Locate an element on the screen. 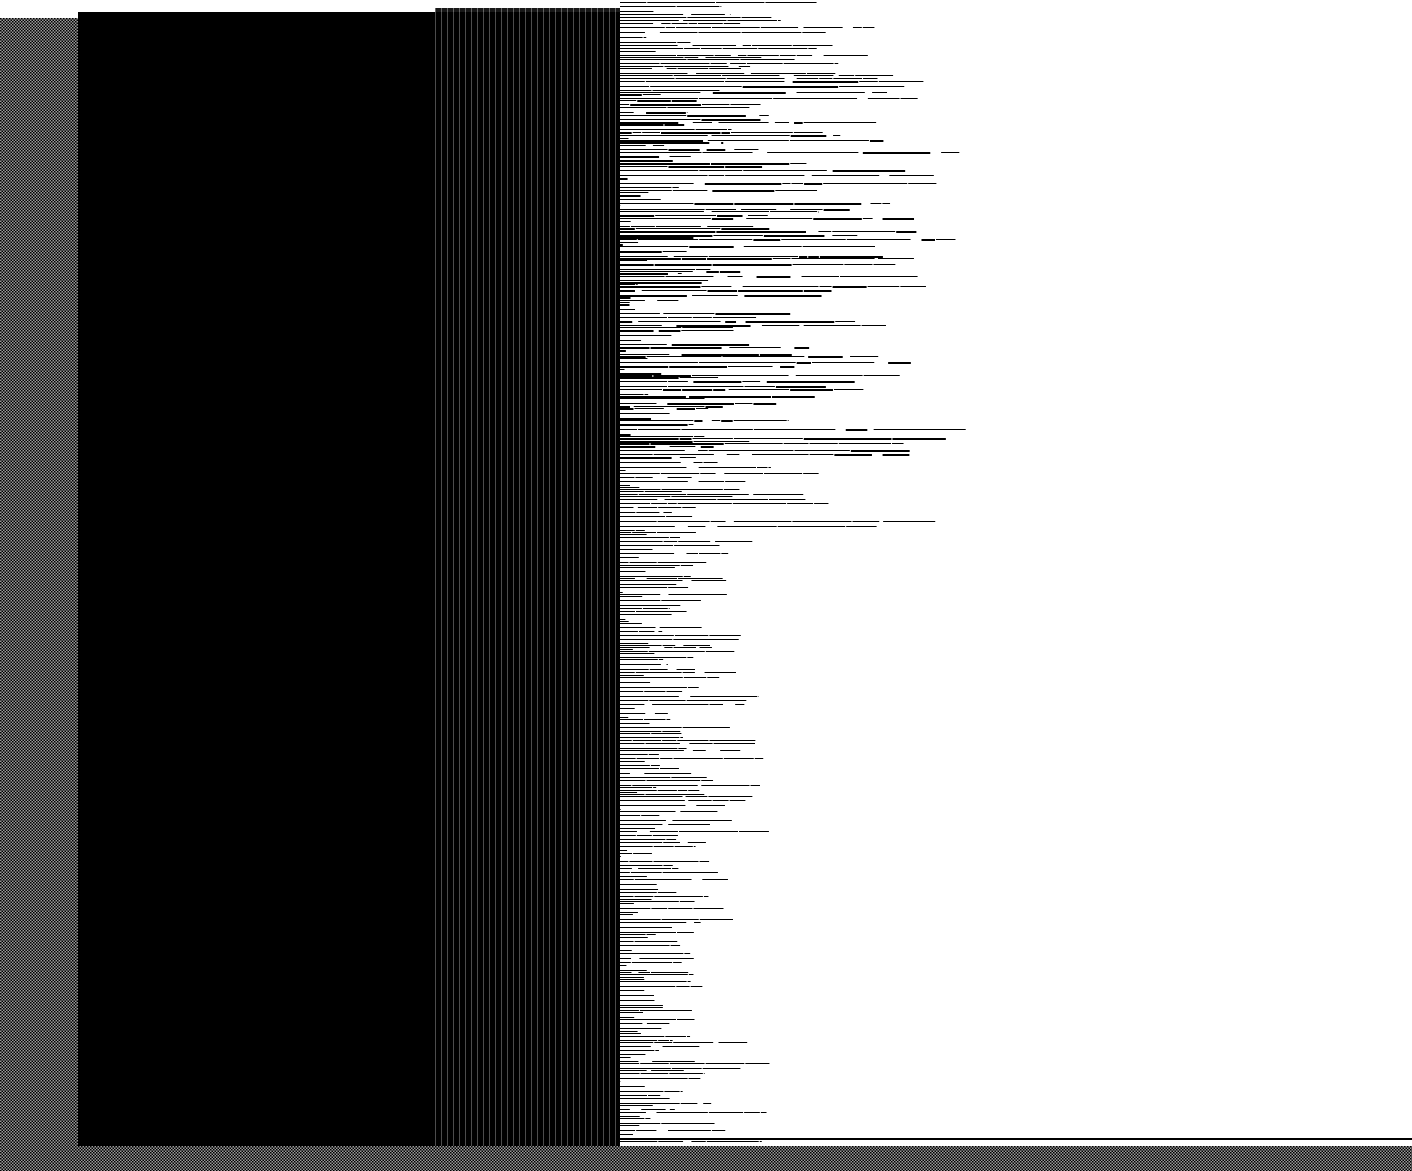 Image resolution: width=1412 pixels, height=1171 pixels. bottom-strip is located at coordinates (706, 1158).